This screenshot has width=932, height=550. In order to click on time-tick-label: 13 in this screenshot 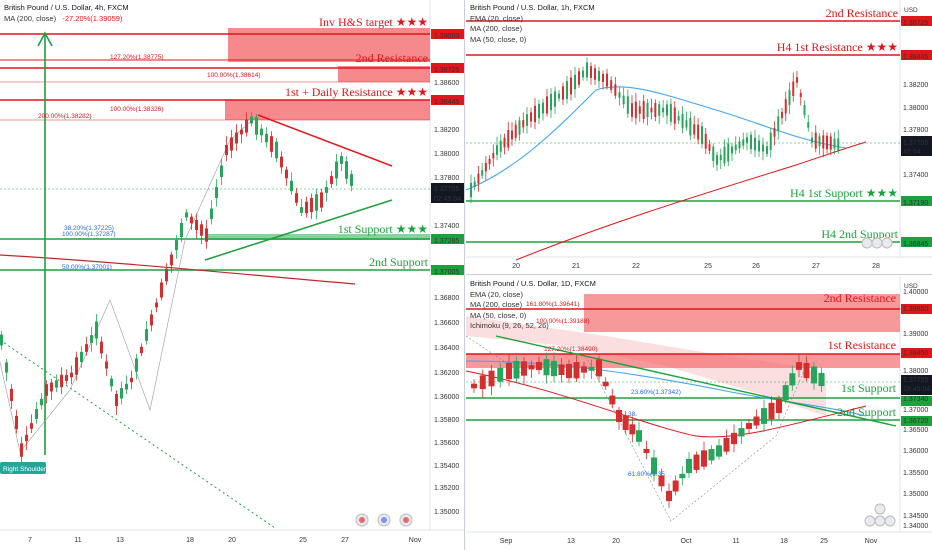, I will do `click(120, 540)`.